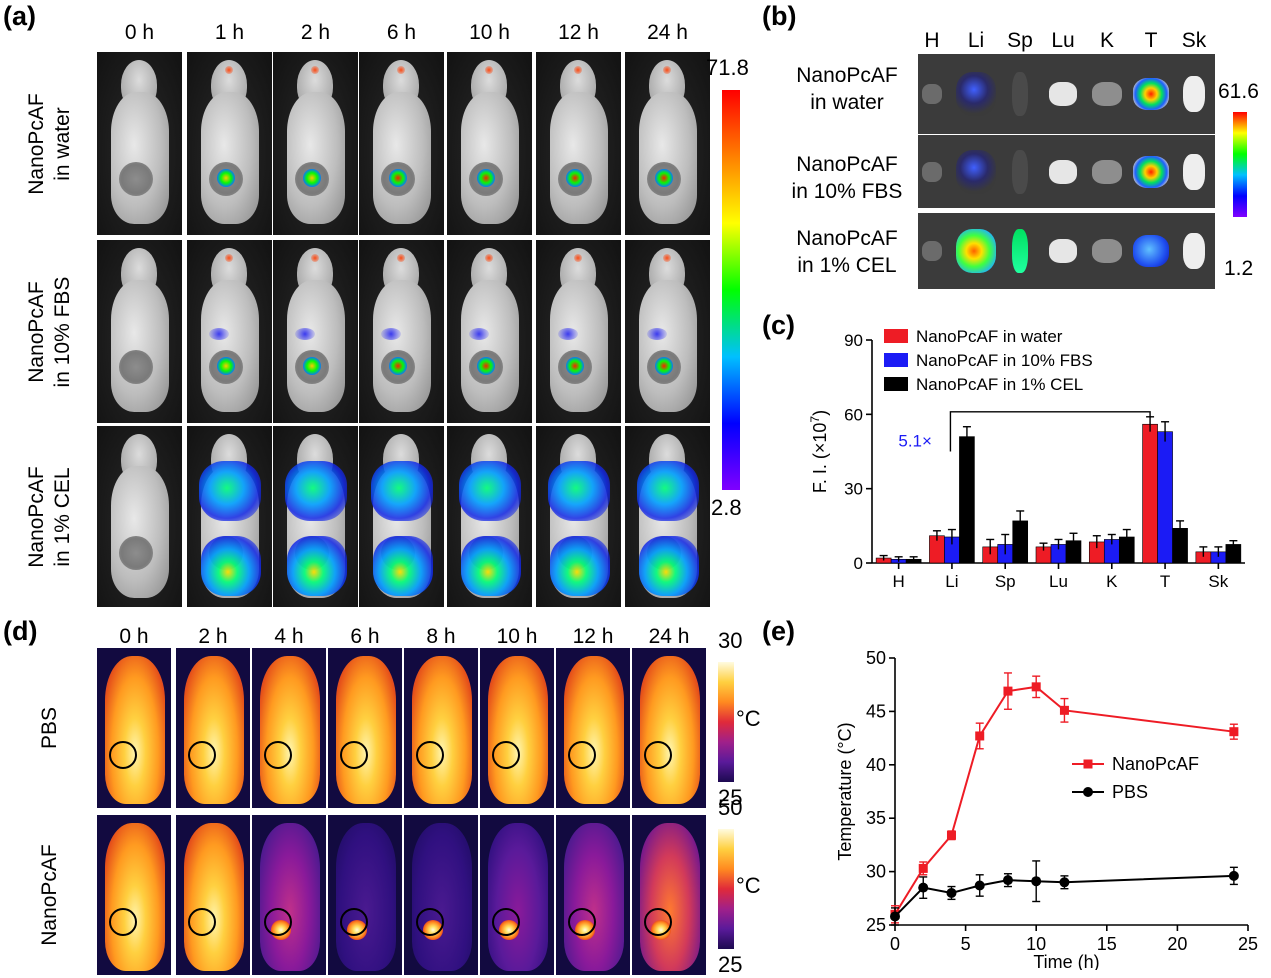  What do you see at coordinates (847, 75) in the screenshot?
I see `row-label-line1: NanoPcAF` at bounding box center [847, 75].